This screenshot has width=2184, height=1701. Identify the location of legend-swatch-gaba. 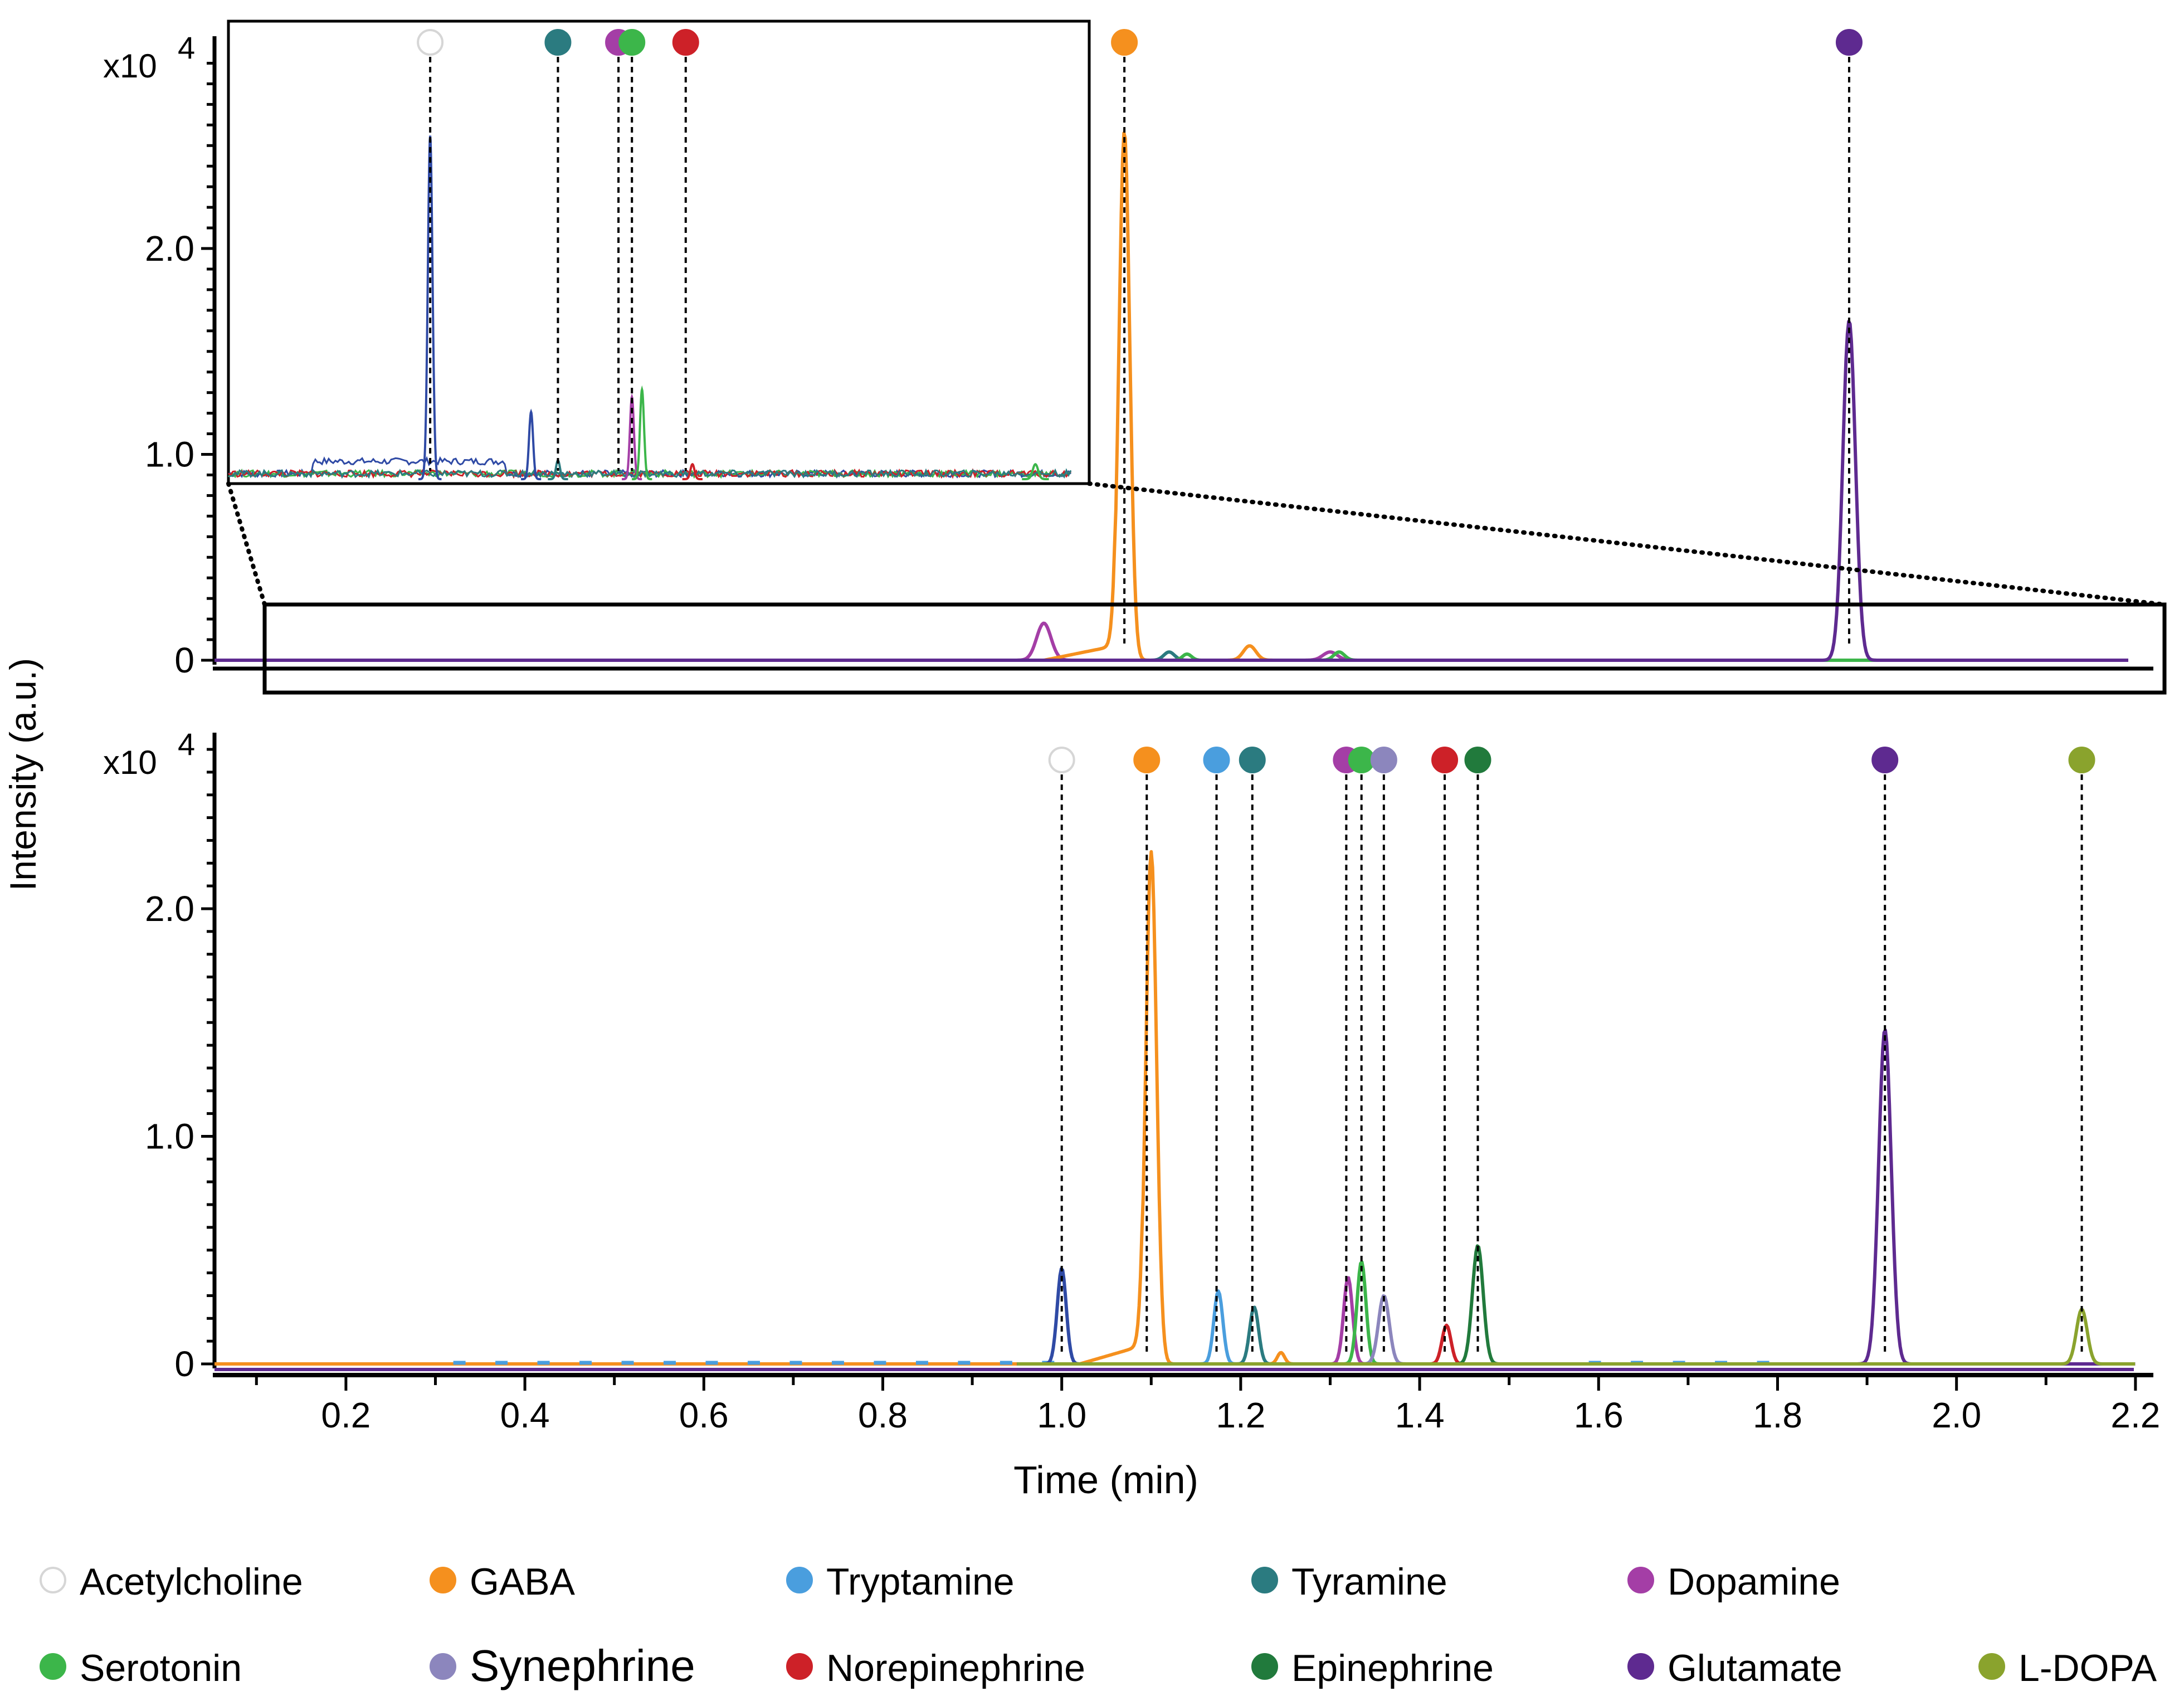
(443, 1580).